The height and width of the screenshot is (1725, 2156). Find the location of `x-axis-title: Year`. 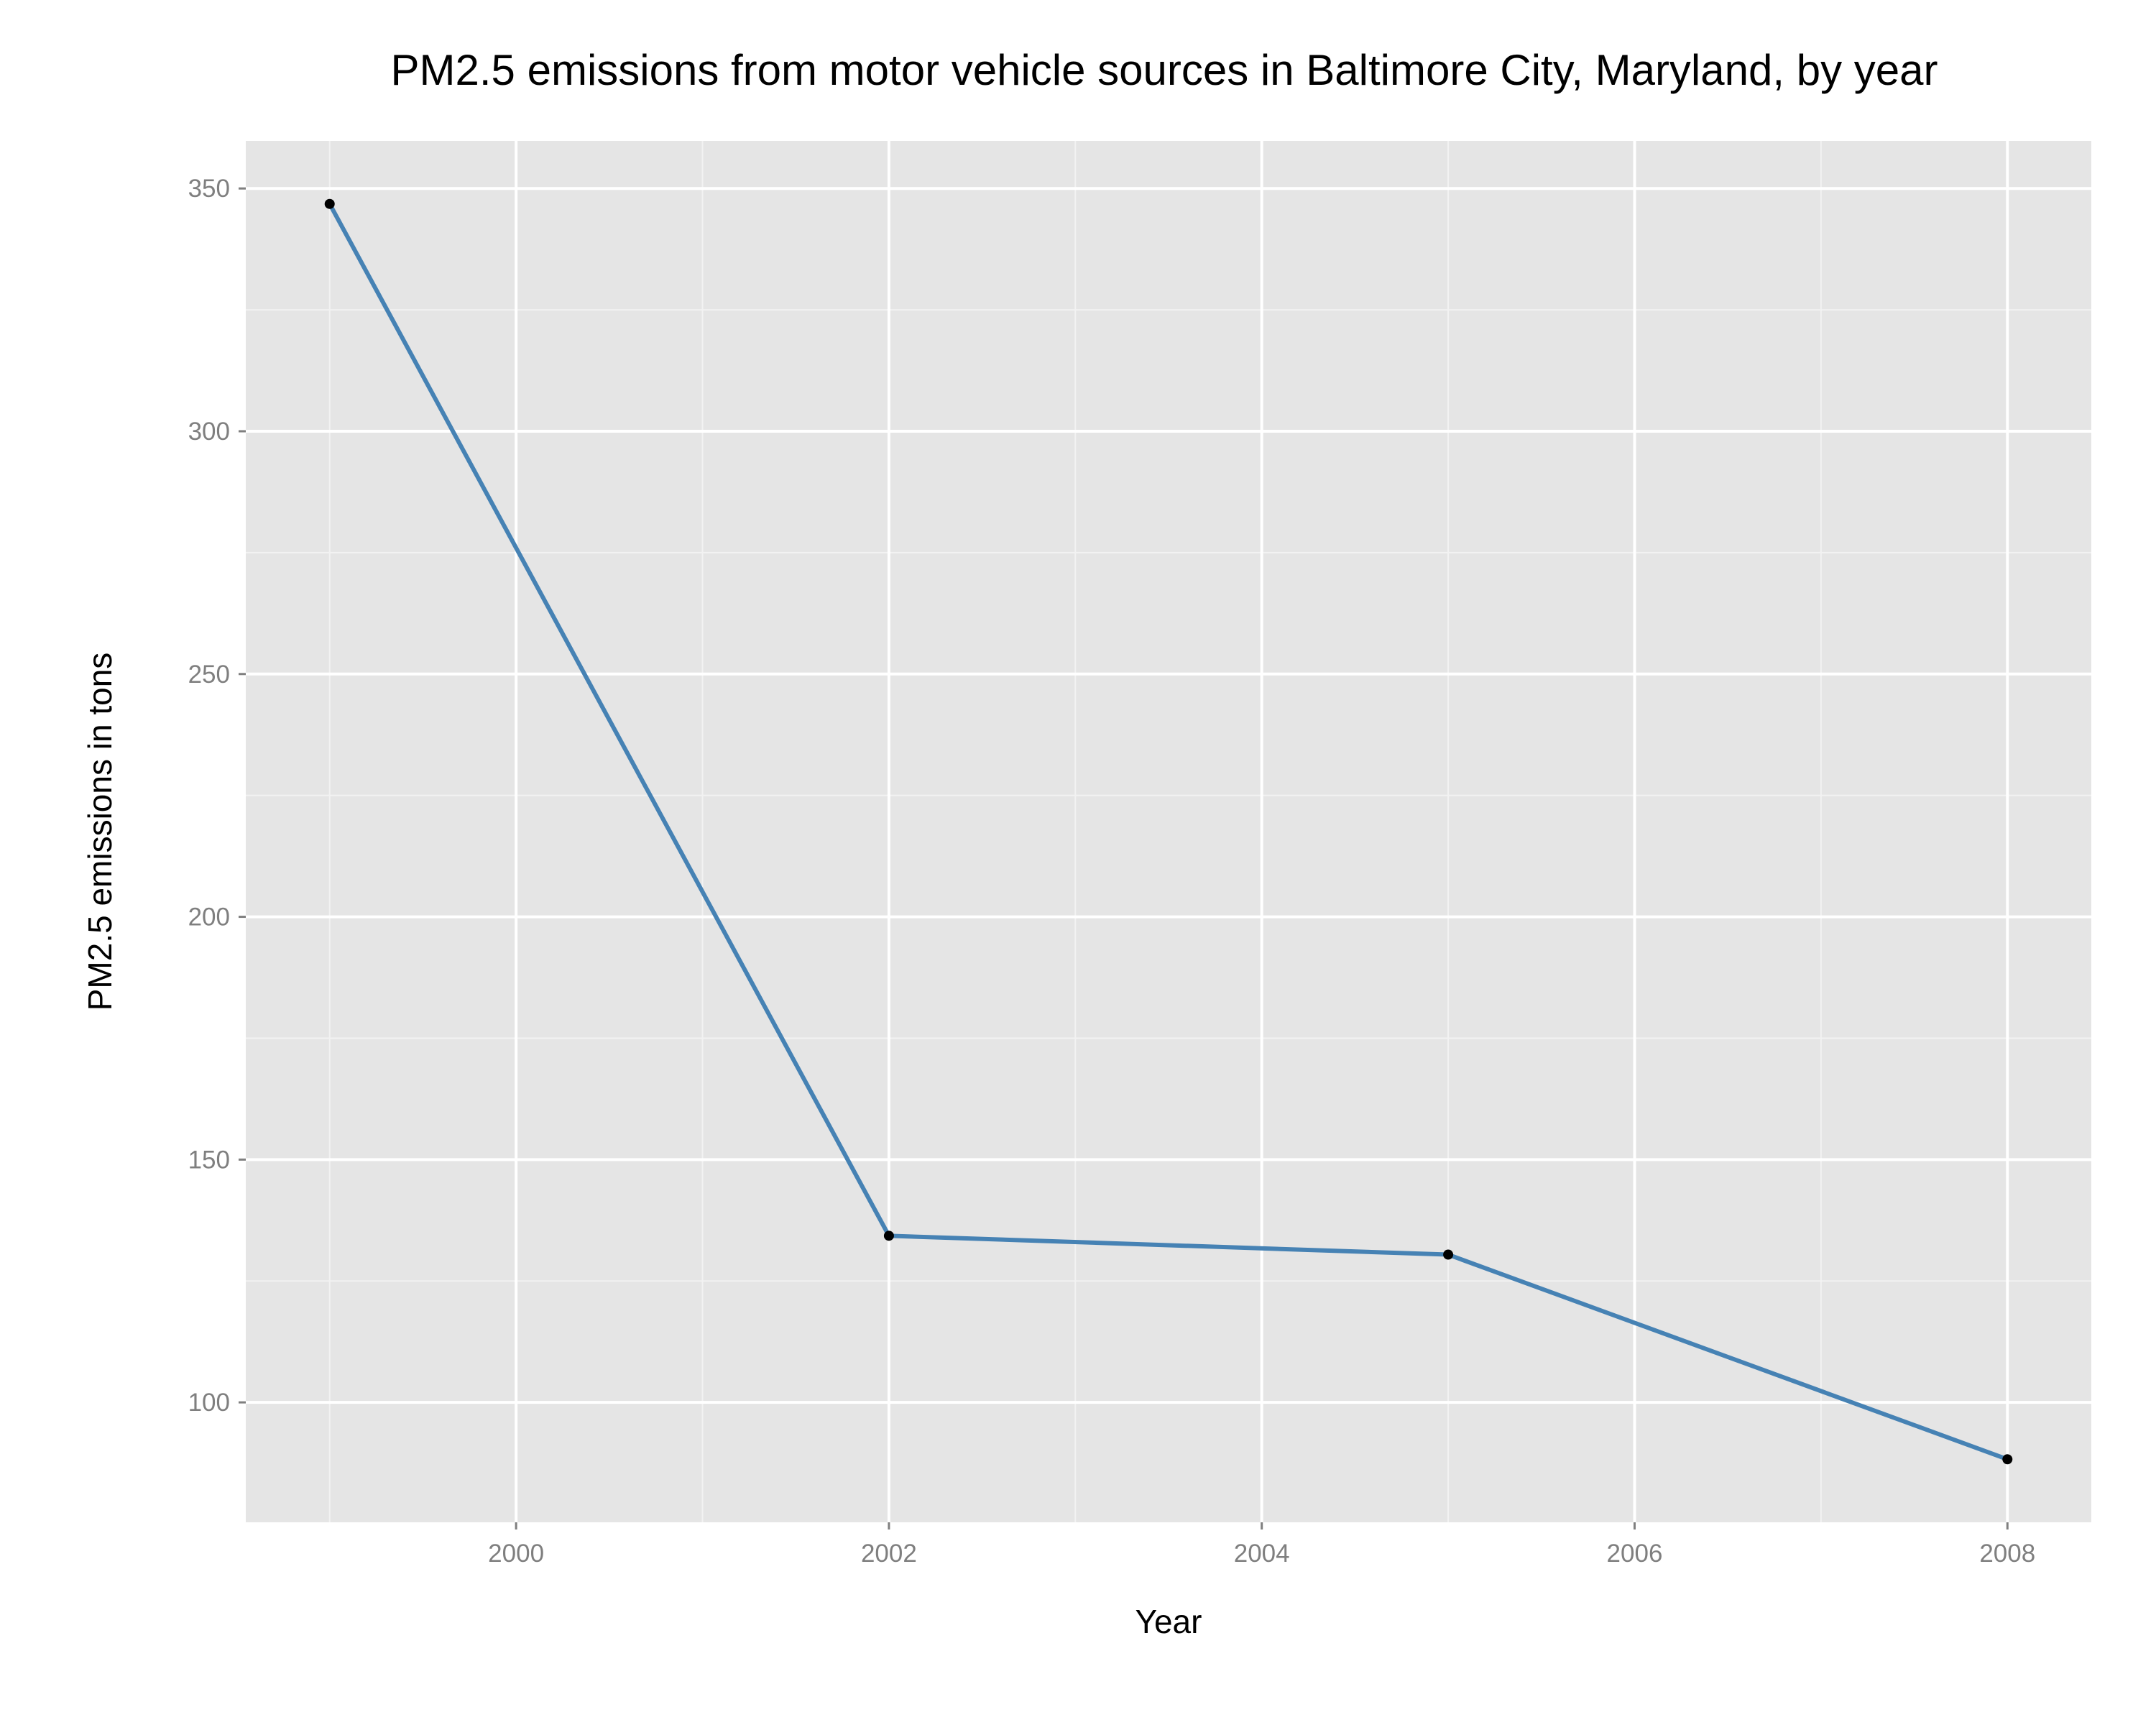

x-axis-title: Year is located at coordinates (1168, 1621).